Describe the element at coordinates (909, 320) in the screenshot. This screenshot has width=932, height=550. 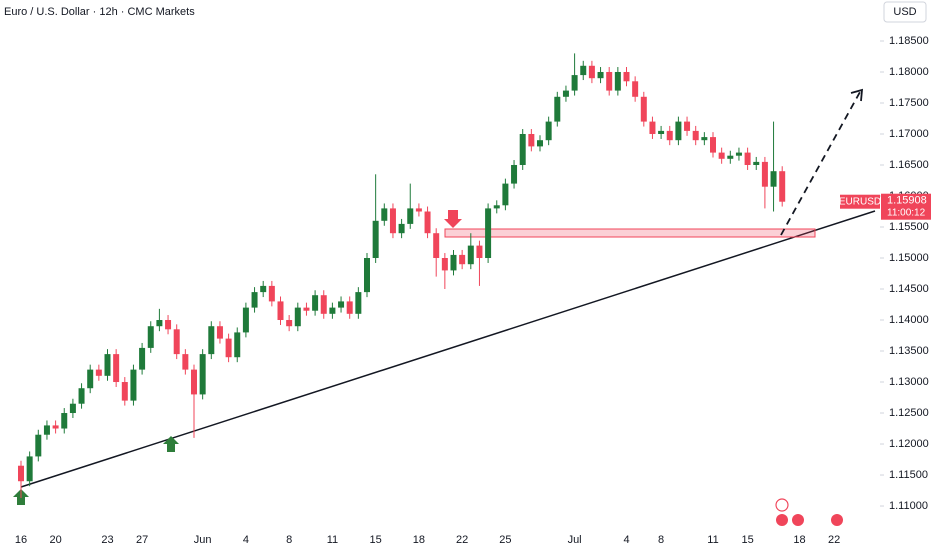
I see `y-tick-label: 1.14000` at that location.